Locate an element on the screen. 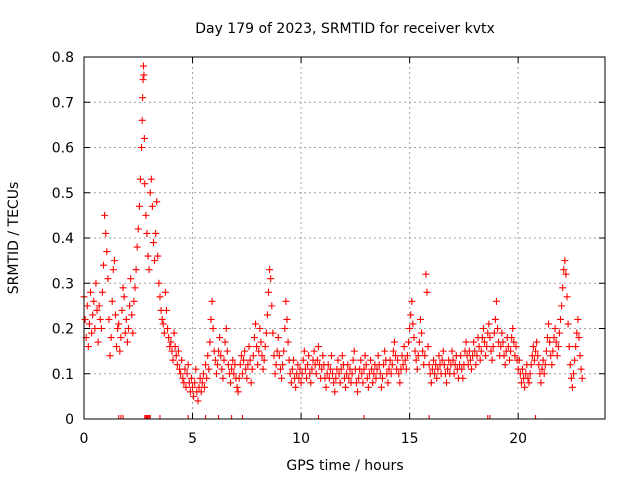 This screenshot has width=640, height=480. axis-markers is located at coordinates (327, 417).